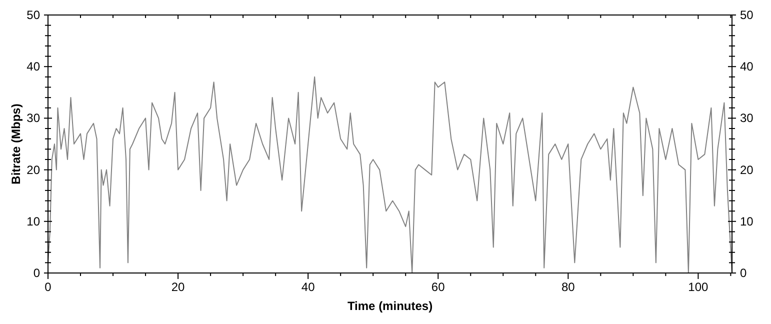 This screenshot has width=771, height=324. What do you see at coordinates (568, 287) in the screenshot?
I see `x-tick-label: 80` at bounding box center [568, 287].